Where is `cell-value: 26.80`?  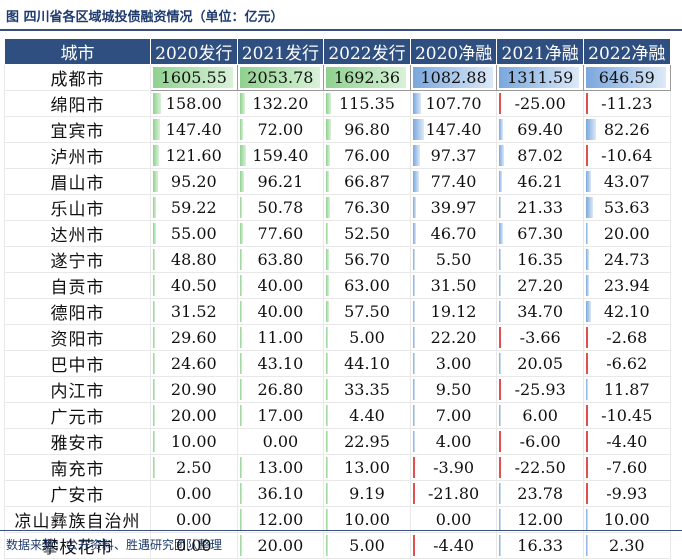 cell-value: 26.80 is located at coordinates (280, 389).